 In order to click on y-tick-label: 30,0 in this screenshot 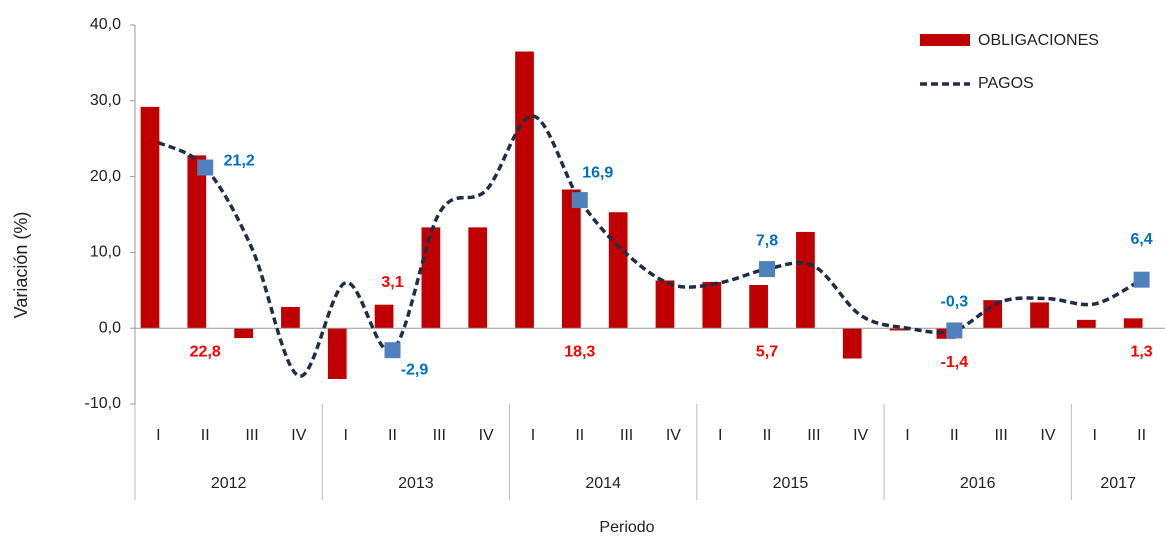, I will do `click(105, 100)`.